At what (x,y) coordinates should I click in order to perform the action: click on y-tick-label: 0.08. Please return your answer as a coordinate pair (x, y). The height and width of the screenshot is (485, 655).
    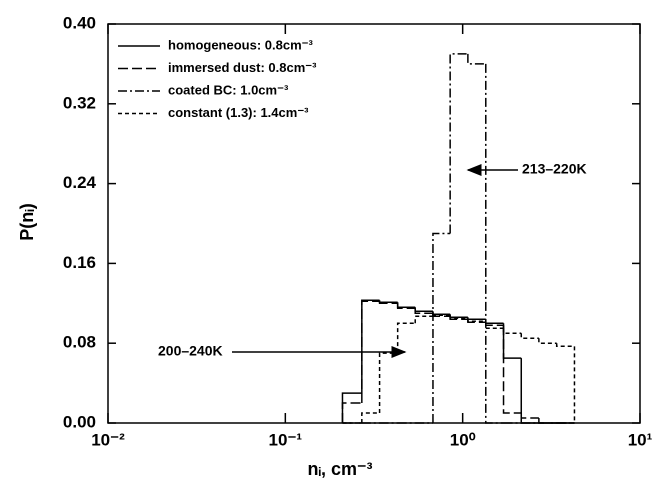
    Looking at the image, I should click on (79, 342).